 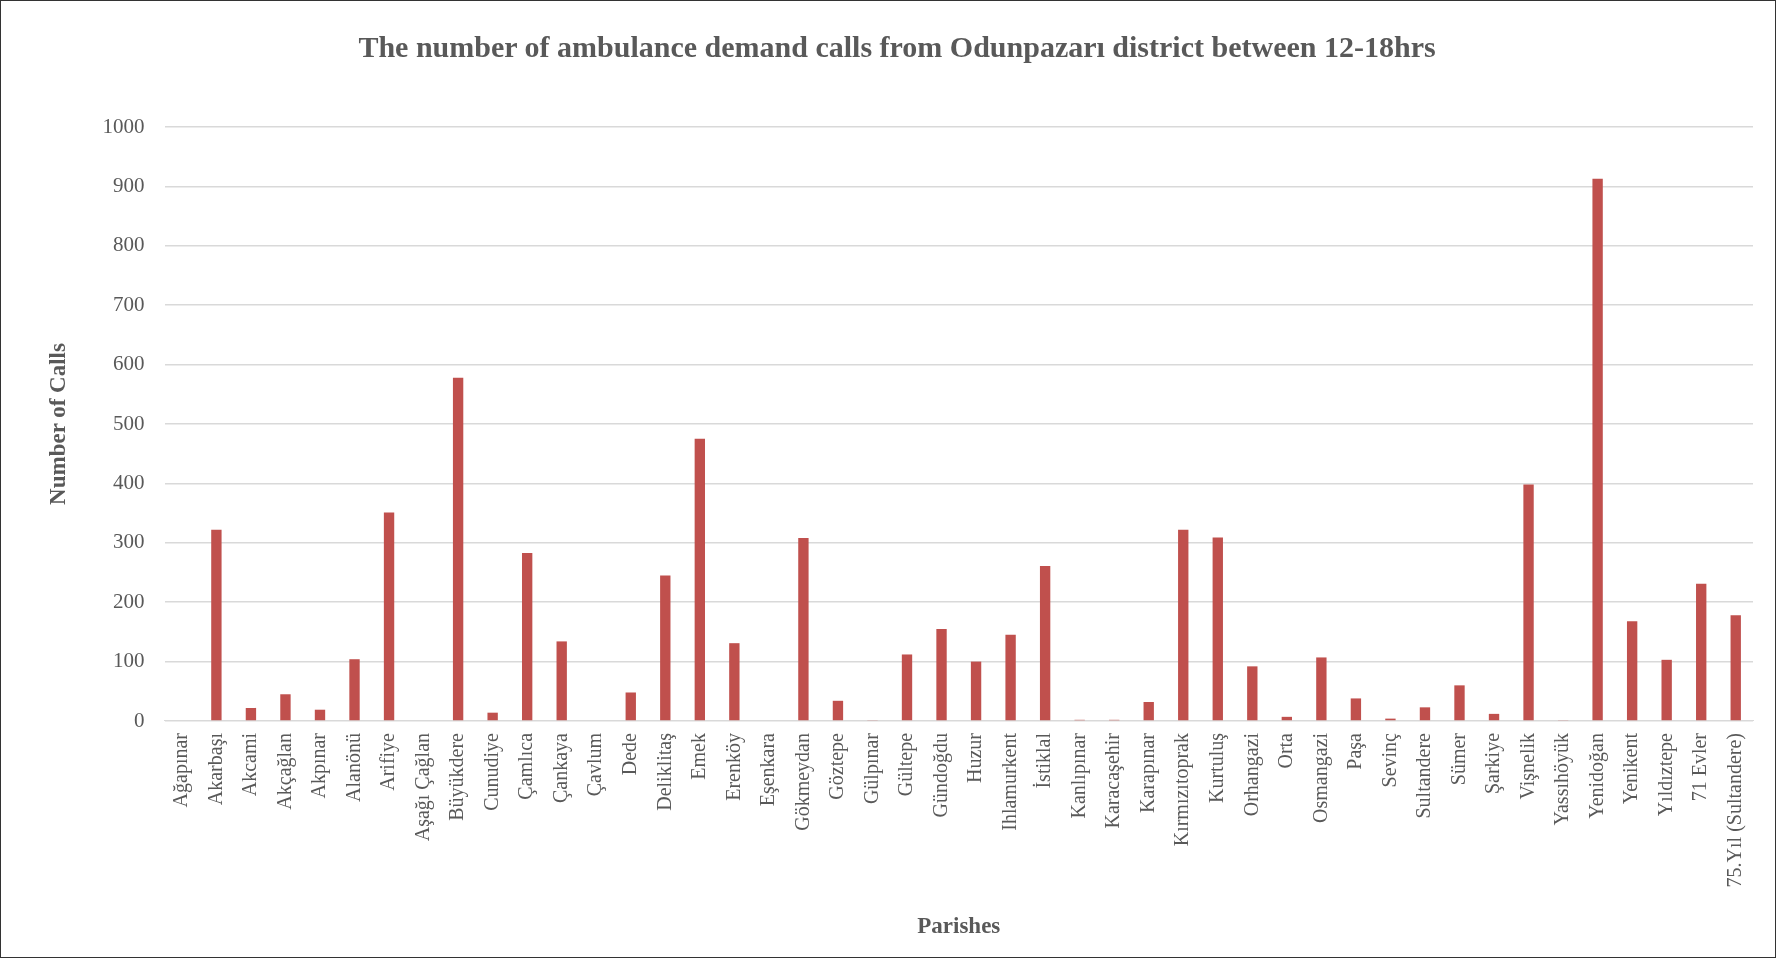 I want to click on x-tick-label: Kurtuluş, so click(x=1217, y=767).